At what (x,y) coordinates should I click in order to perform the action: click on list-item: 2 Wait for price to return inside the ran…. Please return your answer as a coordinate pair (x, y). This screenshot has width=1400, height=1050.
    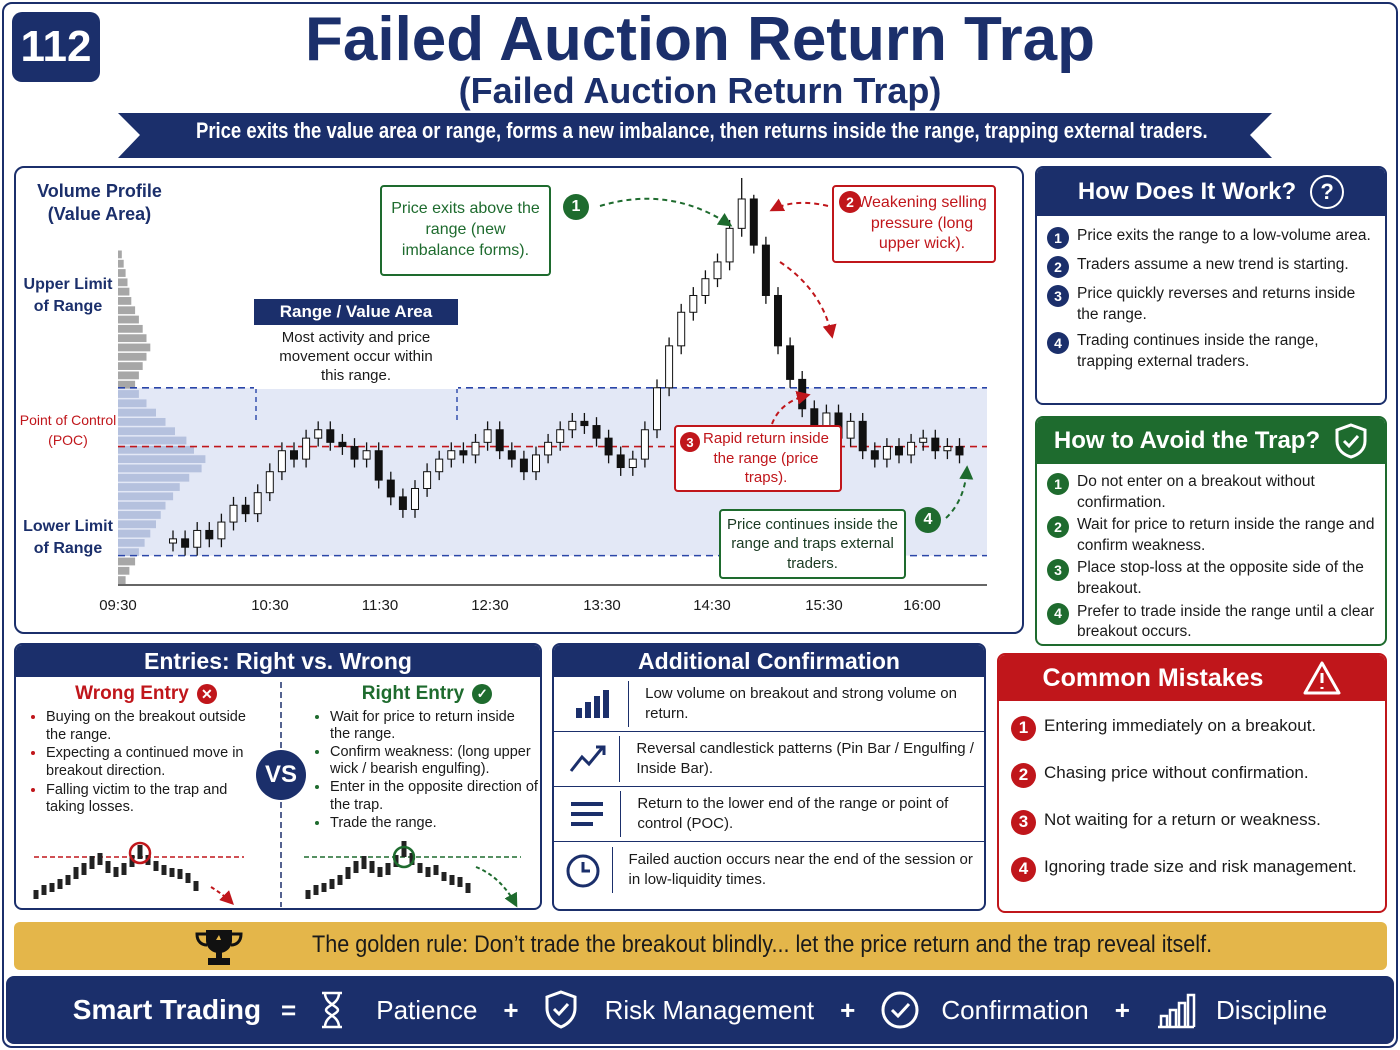
    Looking at the image, I should click on (1212, 535).